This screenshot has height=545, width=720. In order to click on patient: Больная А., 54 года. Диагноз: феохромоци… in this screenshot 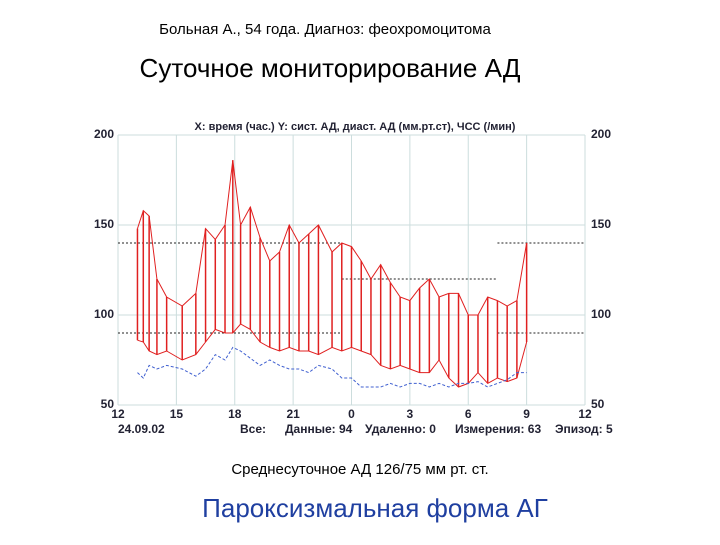, I will do `click(325, 29)`.